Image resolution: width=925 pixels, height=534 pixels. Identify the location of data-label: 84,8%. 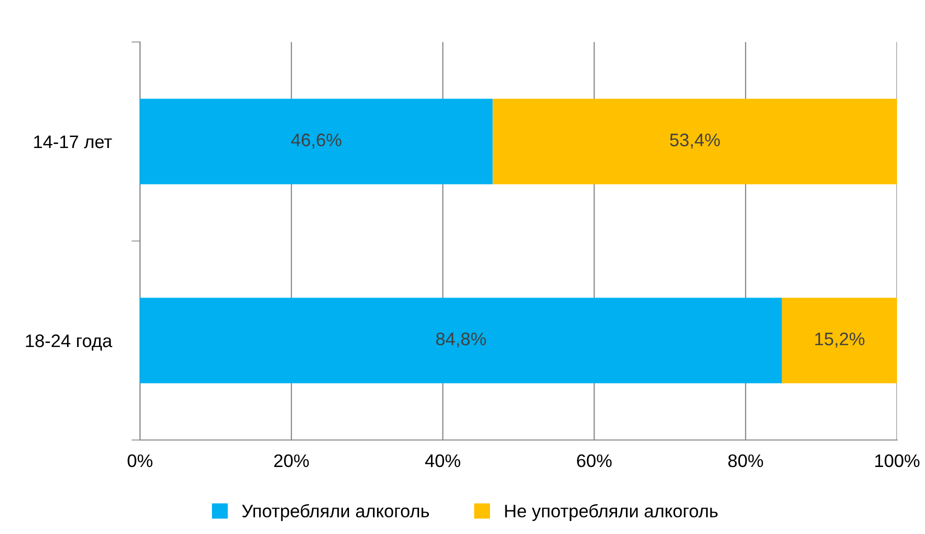
(461, 340).